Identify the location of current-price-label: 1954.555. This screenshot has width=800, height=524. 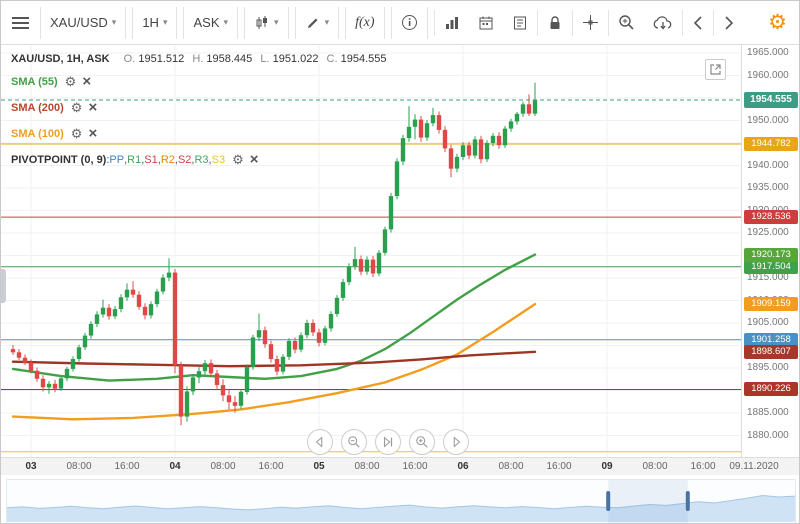
(771, 100).